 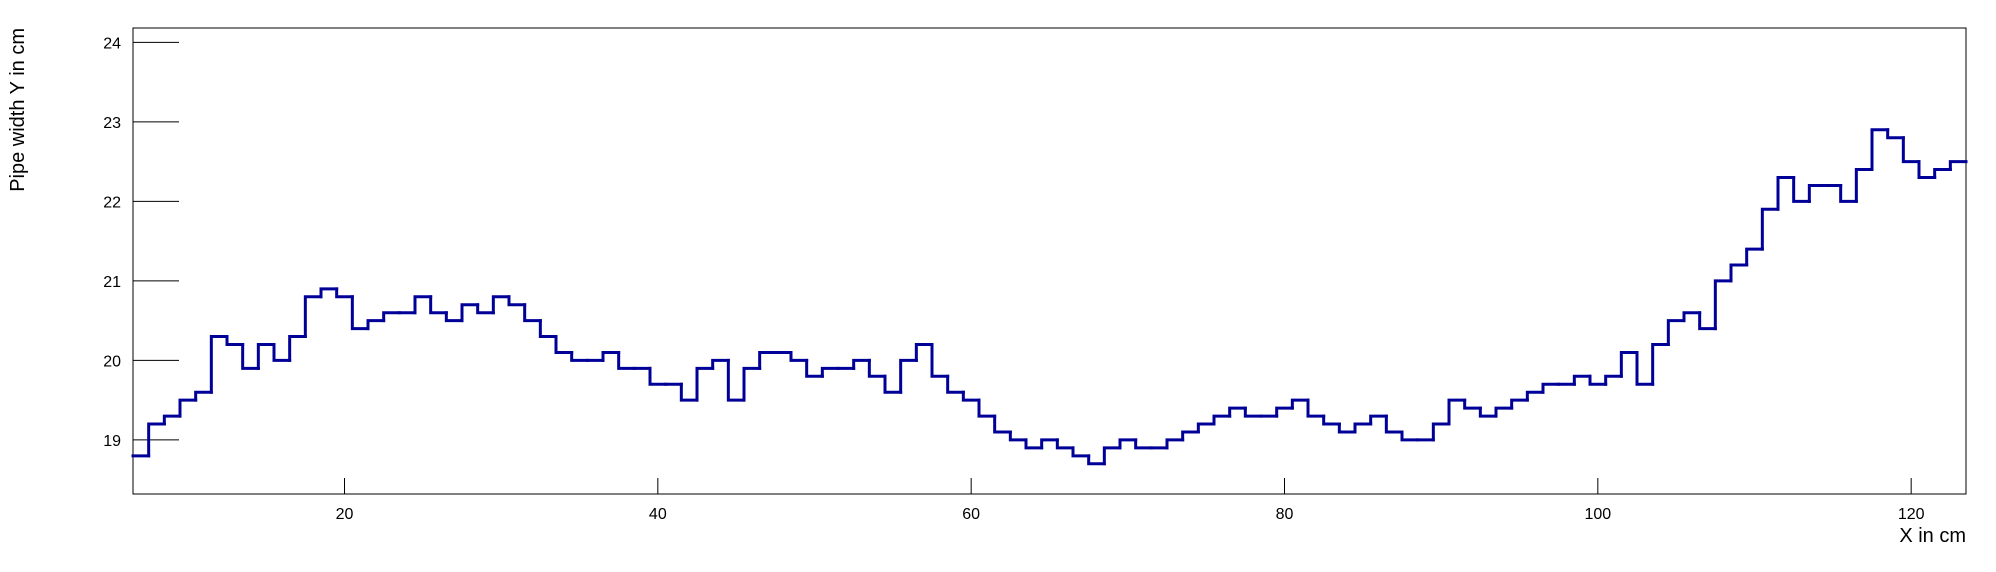 What do you see at coordinates (345, 514) in the screenshot?
I see `x-tick-label: 20` at bounding box center [345, 514].